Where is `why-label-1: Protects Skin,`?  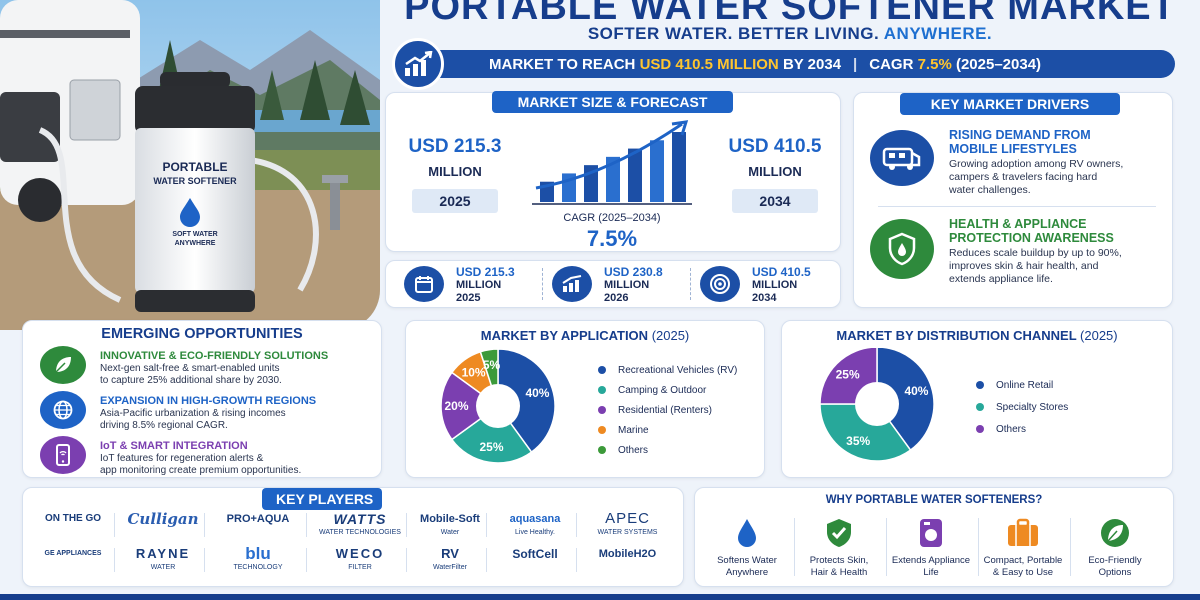
why-label-1: Protects Skin, is located at coordinates (839, 560).